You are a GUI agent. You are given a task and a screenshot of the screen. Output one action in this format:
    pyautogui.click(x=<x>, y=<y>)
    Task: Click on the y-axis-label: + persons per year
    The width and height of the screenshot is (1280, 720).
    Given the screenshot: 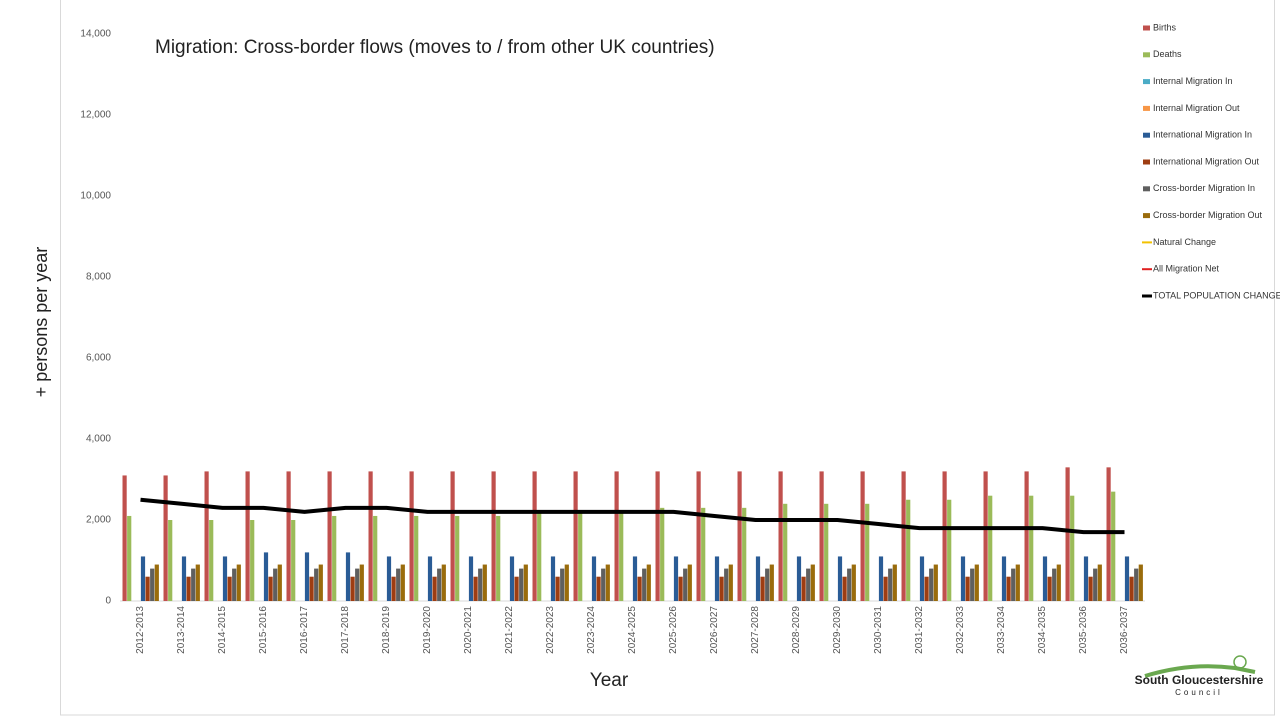 What is the action you would take?
    pyautogui.click(x=41, y=322)
    